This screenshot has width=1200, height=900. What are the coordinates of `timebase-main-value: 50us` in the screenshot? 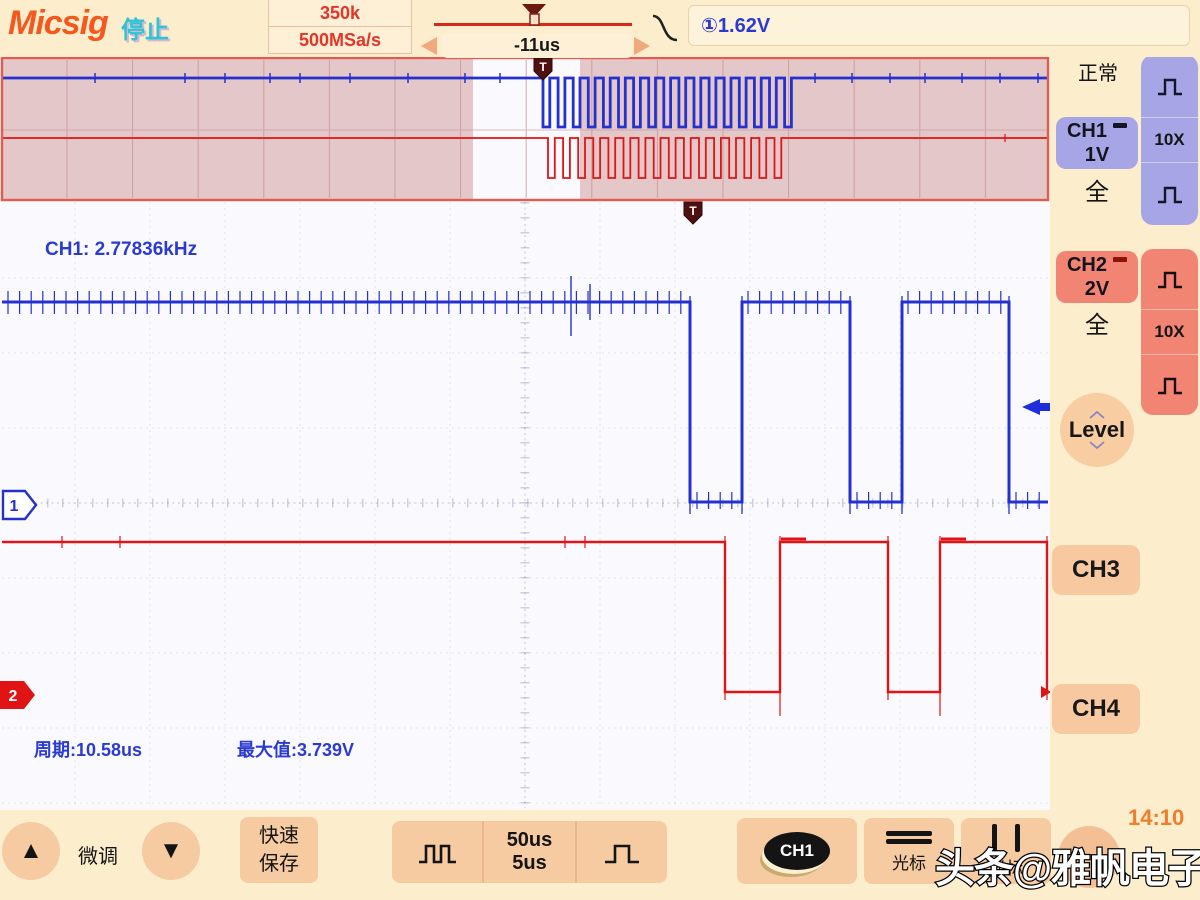 It's located at (529, 840).